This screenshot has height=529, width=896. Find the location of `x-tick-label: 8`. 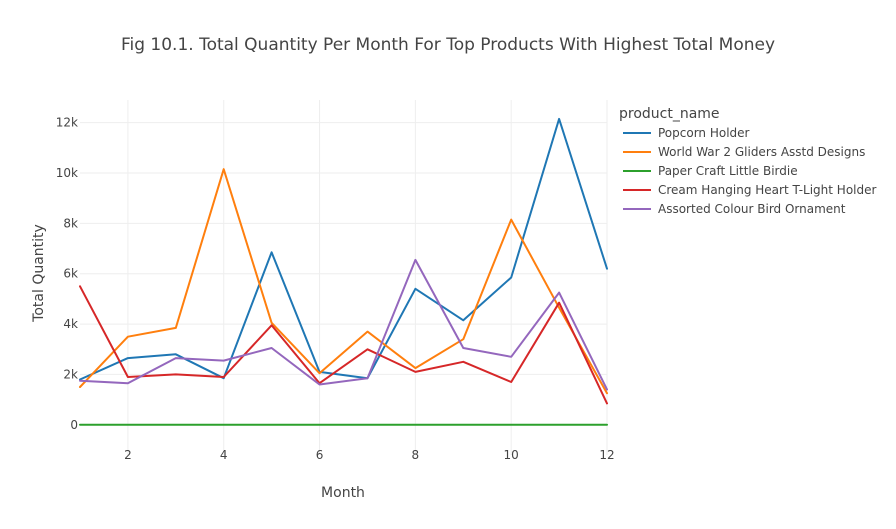

x-tick-label: 8 is located at coordinates (416, 455).